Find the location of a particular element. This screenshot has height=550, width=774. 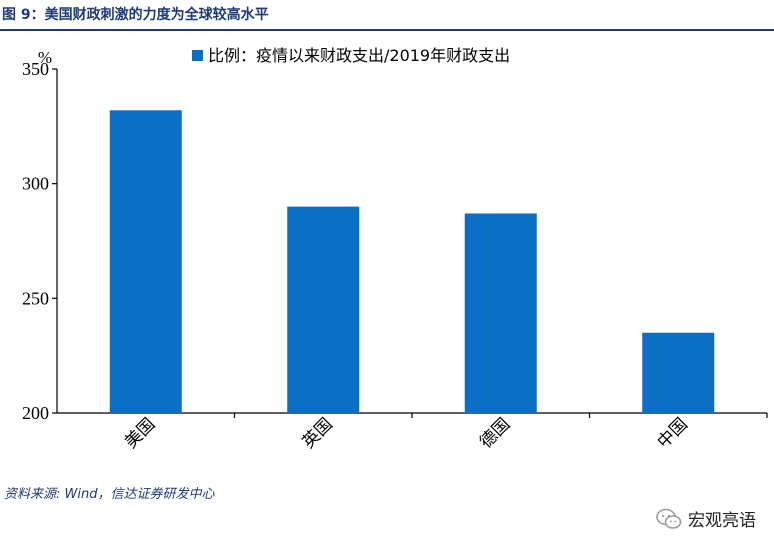

wechat-icon is located at coordinates (669, 519).